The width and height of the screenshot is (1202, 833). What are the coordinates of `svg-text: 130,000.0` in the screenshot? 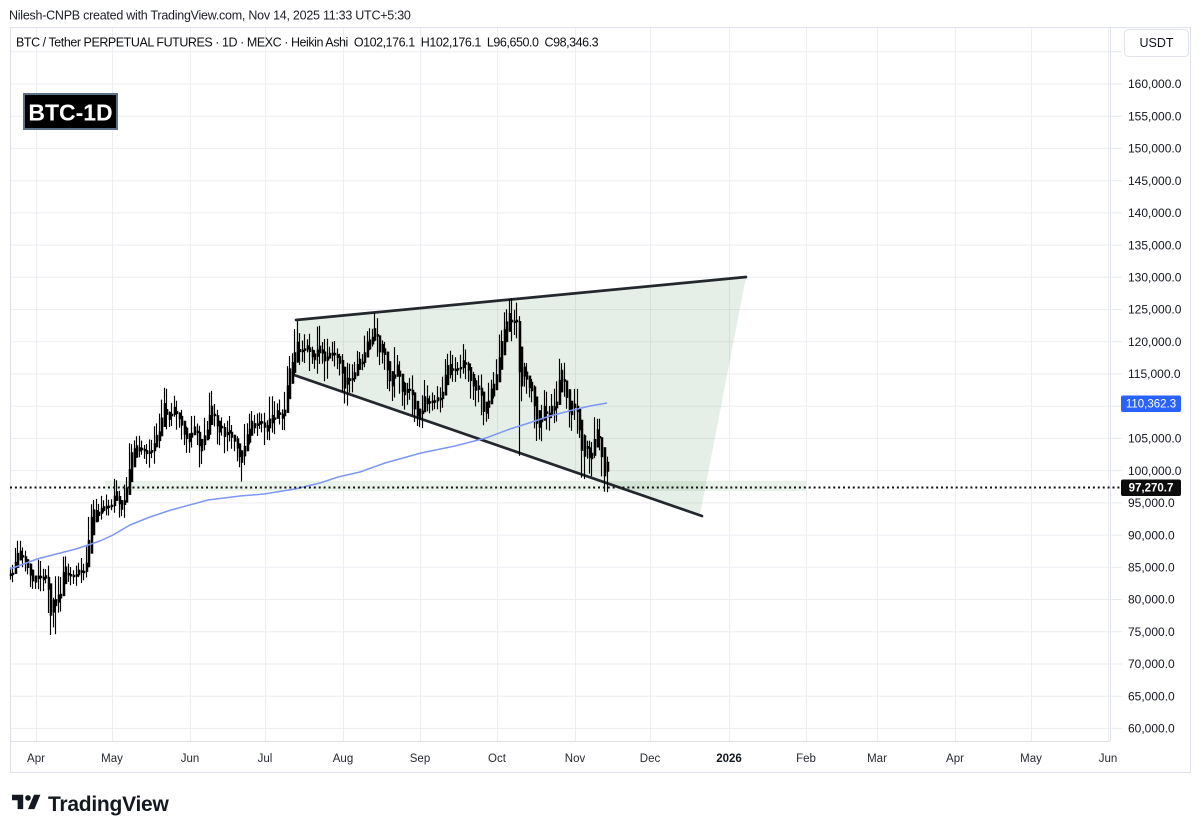 It's located at (1155, 278).